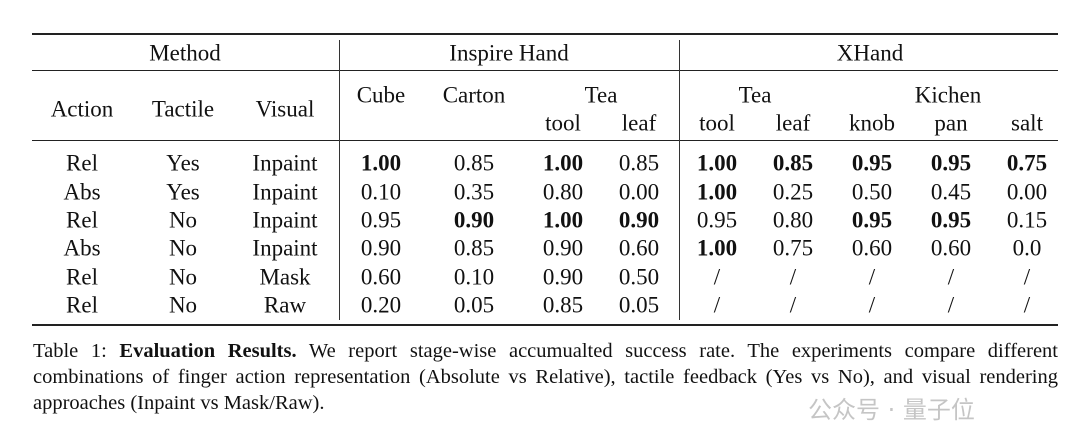 The image size is (1080, 430). What do you see at coordinates (951, 192) in the screenshot?
I see `cell-value: 0.45` at bounding box center [951, 192].